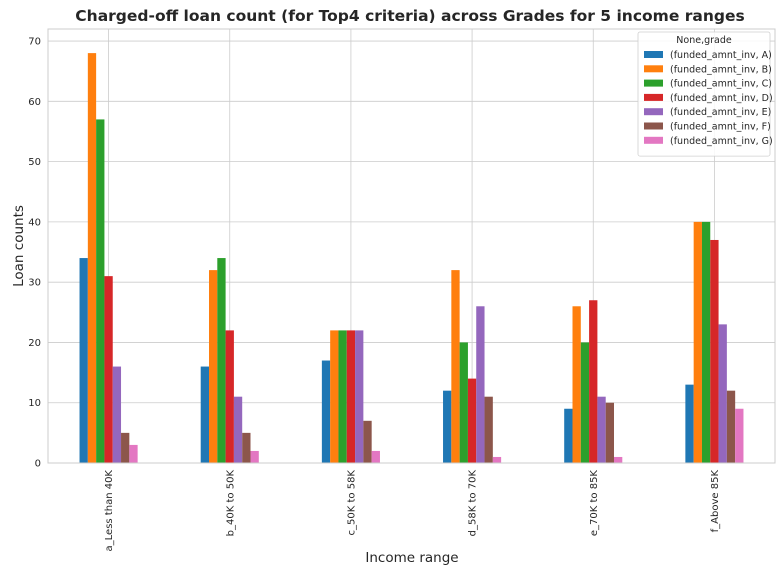 This screenshot has width=781, height=575. What do you see at coordinates (411, 558) in the screenshot?
I see `x-axis-label: Income range` at bounding box center [411, 558].